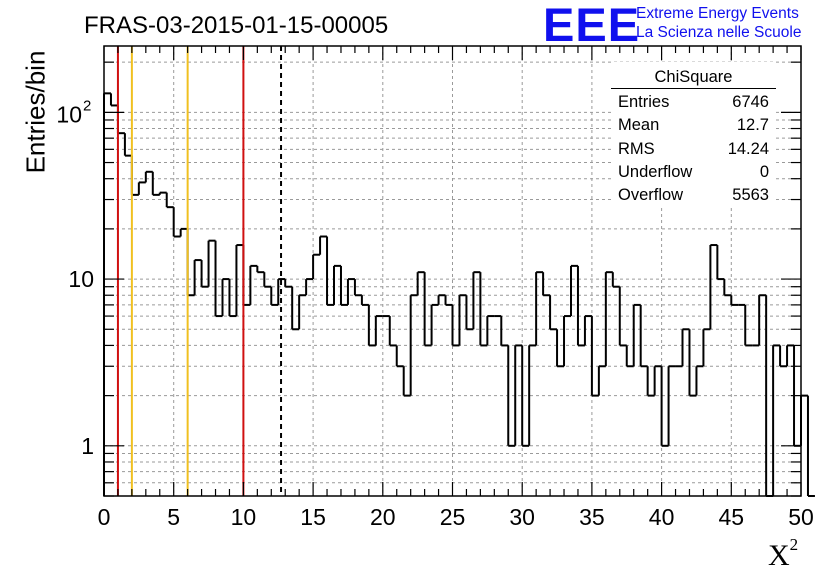 The image size is (836, 573). What do you see at coordinates (313, 517) in the screenshot?
I see `x-tick-label: 15` at bounding box center [313, 517].